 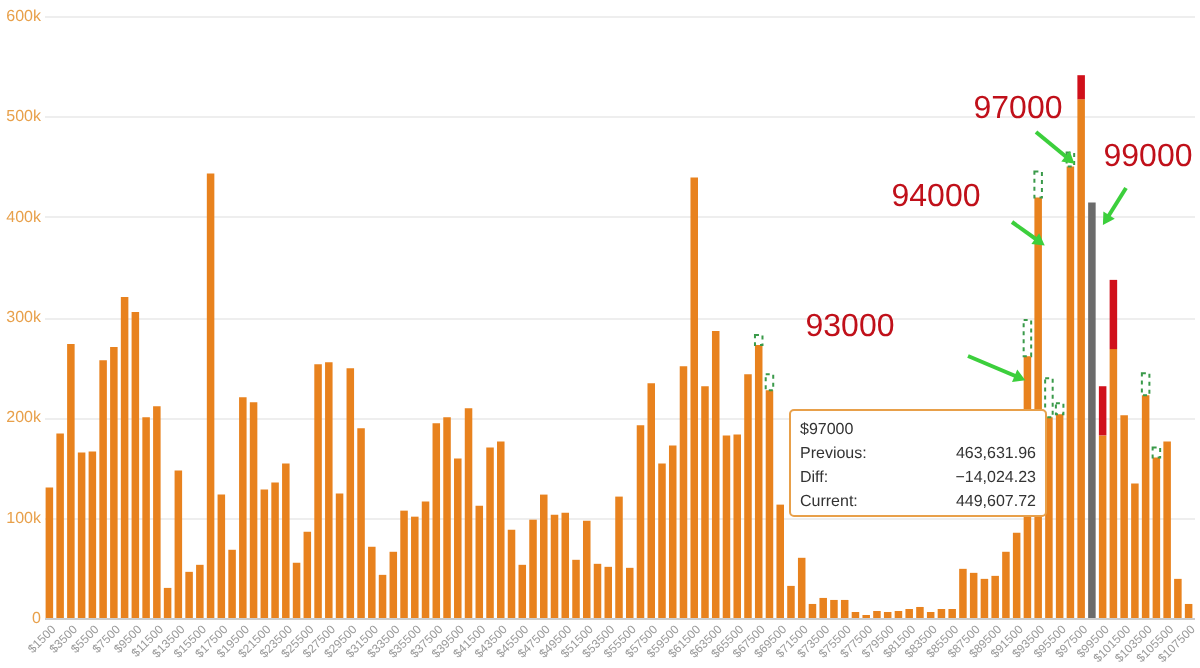 I want to click on y-tick-label: 500k, so click(x=24, y=116).